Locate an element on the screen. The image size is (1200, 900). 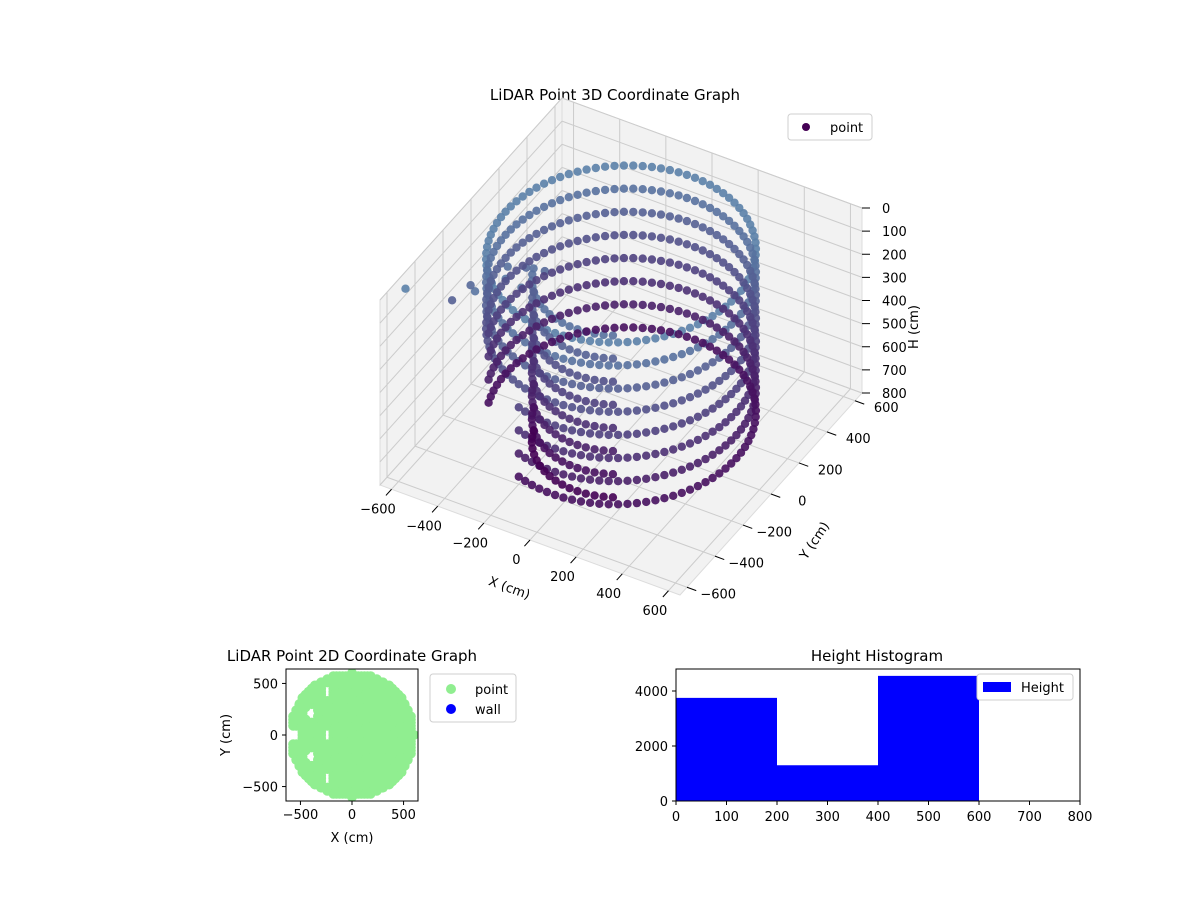
ticks-2d: −500 0 500 −500 0 500 is located at coordinates (329, 750).